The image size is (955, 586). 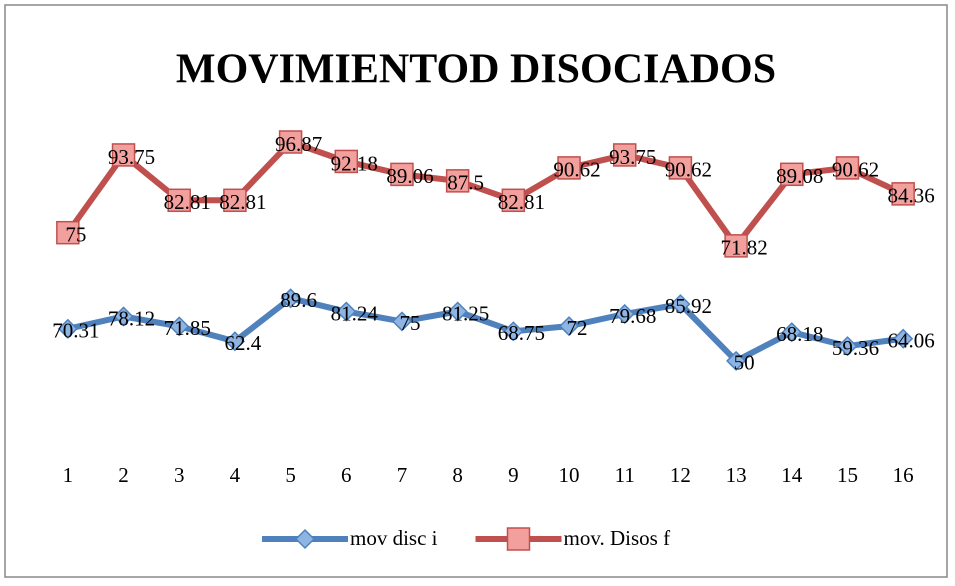 I want to click on data-label: 59.36, so click(x=855, y=348).